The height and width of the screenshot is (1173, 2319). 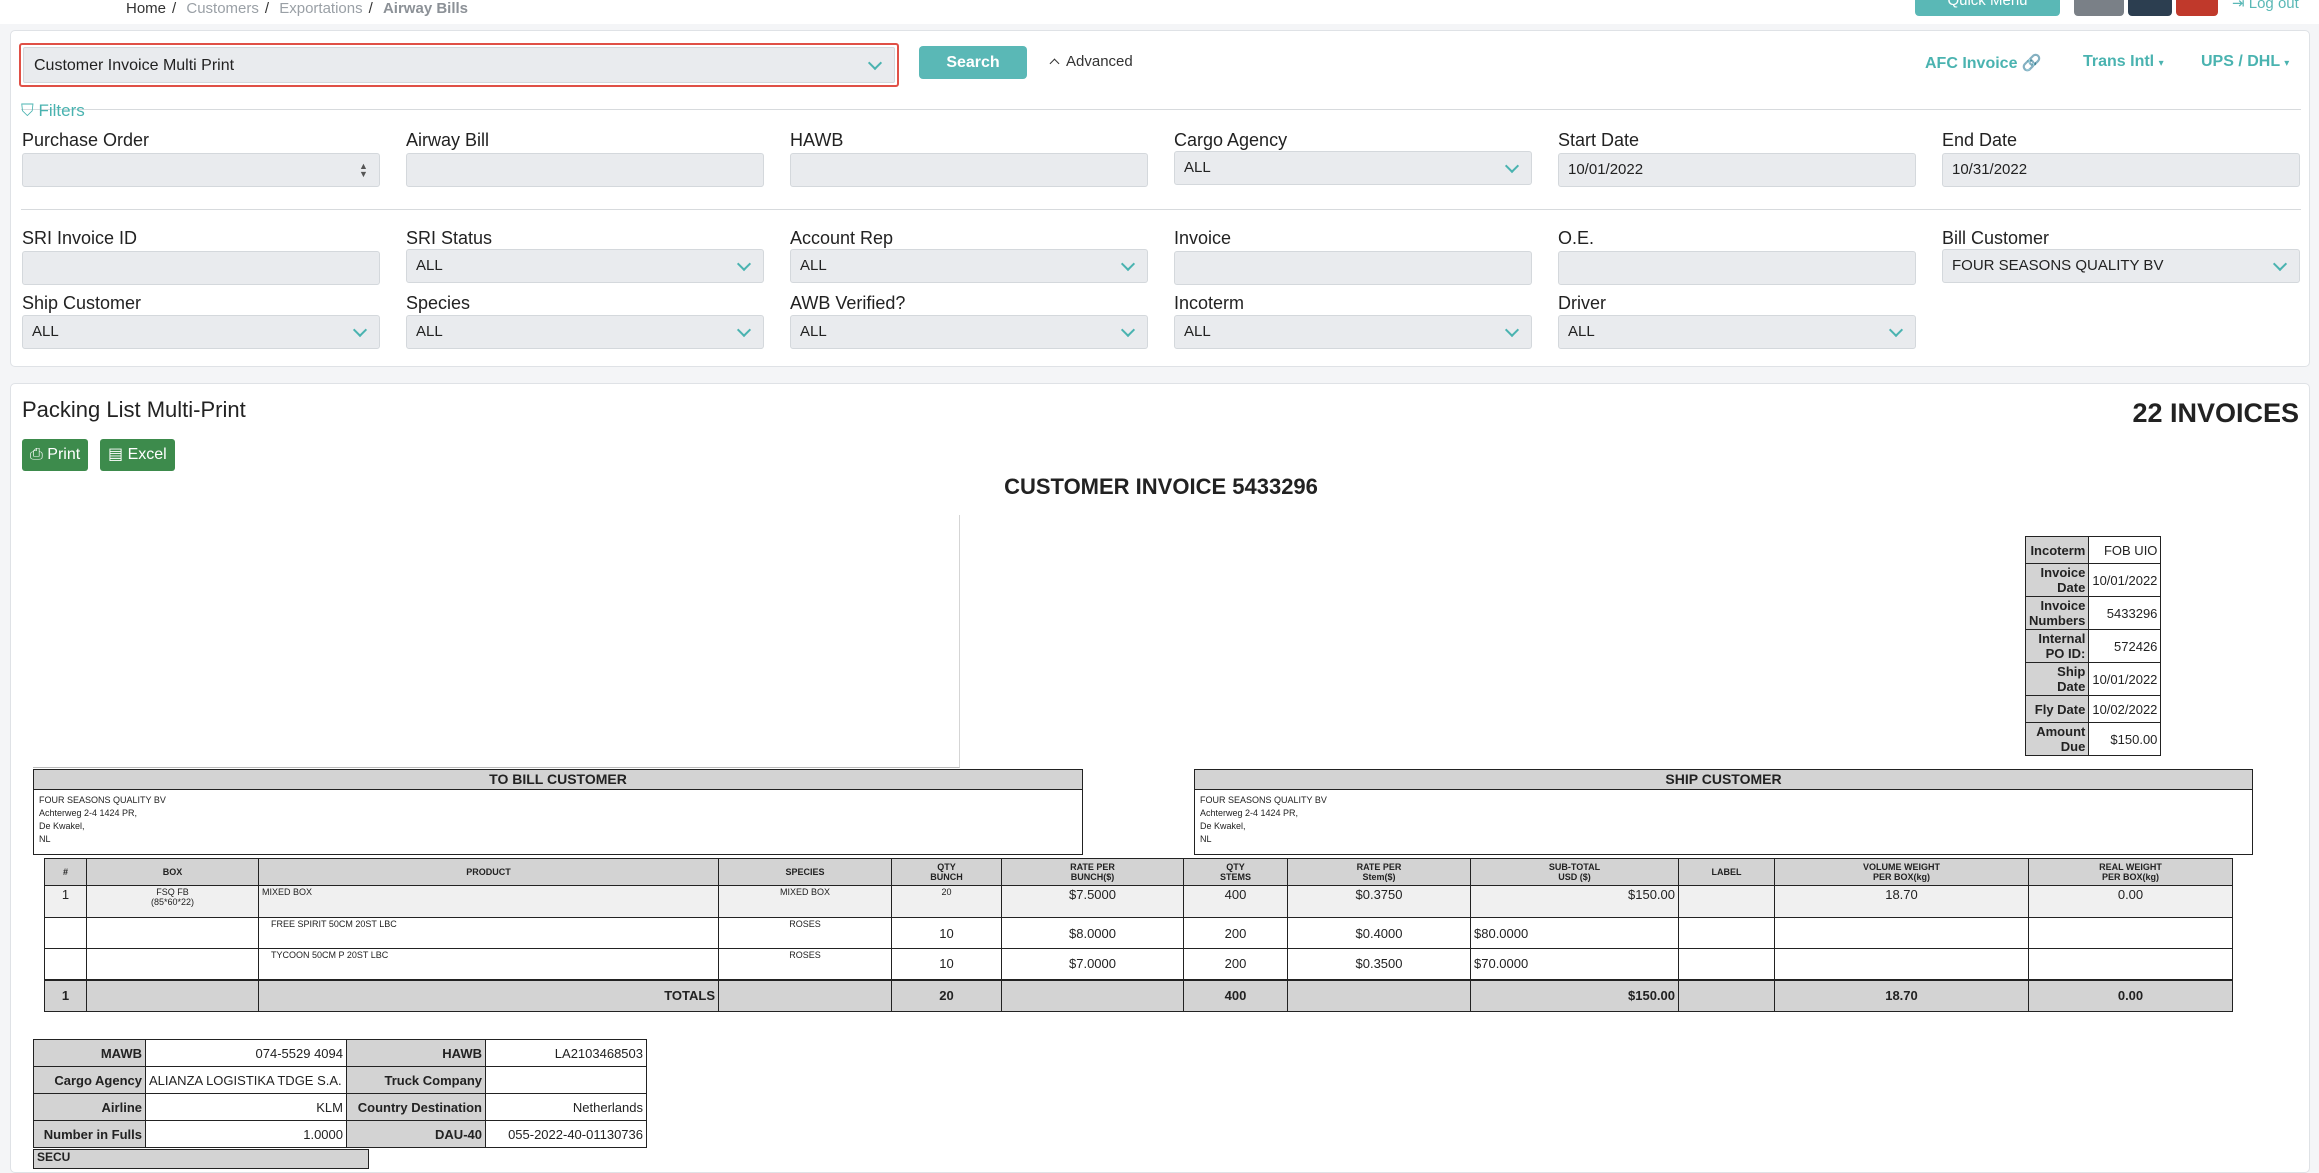 I want to click on species-select: ALL, so click(x=585, y=332).